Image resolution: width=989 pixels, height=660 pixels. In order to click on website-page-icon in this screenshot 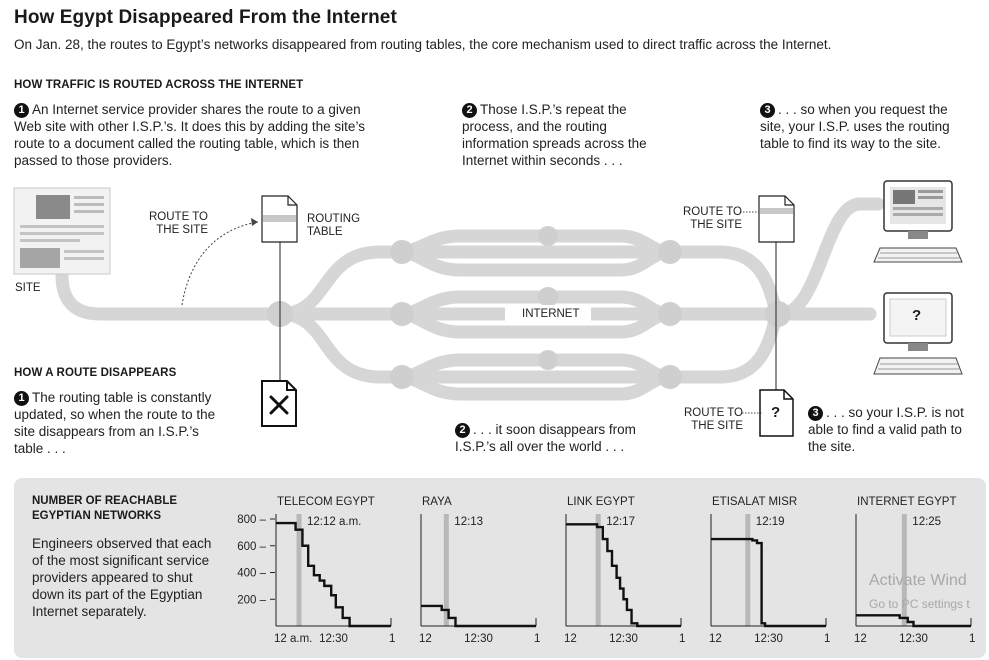, I will do `click(62, 231)`.